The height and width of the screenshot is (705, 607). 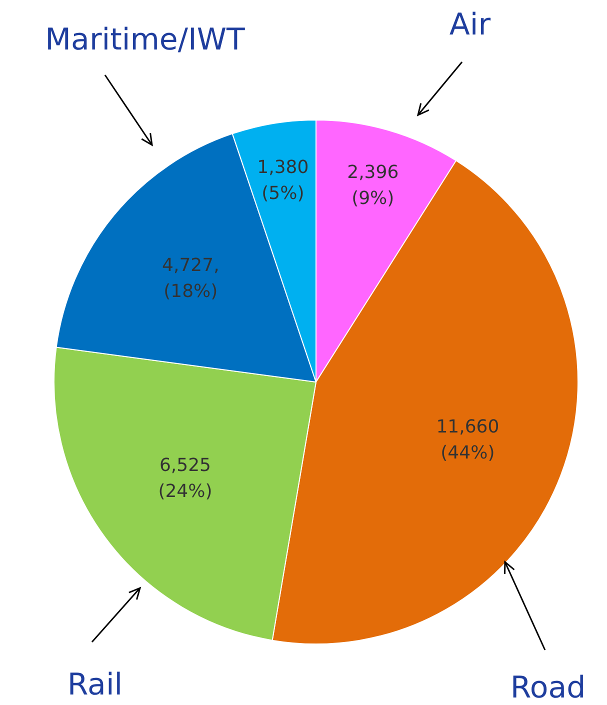 I want to click on slice-label: Air, so click(x=470, y=25).